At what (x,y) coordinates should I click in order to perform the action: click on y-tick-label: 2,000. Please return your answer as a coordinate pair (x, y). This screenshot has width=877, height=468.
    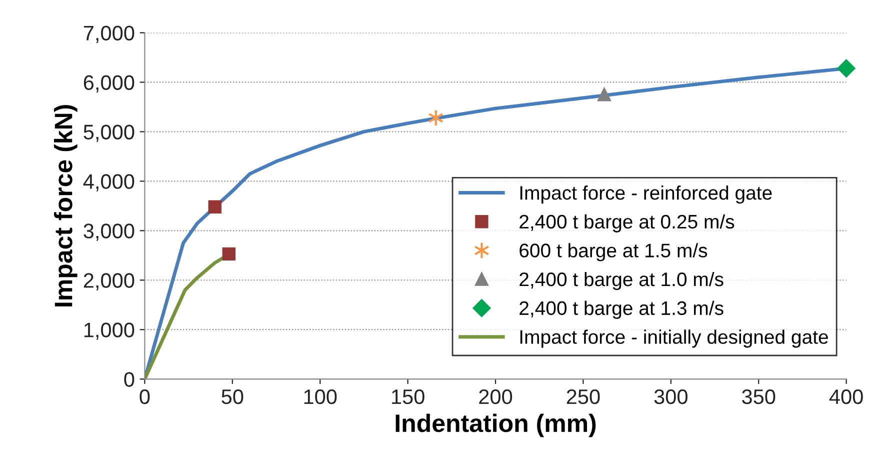
    Looking at the image, I should click on (109, 281).